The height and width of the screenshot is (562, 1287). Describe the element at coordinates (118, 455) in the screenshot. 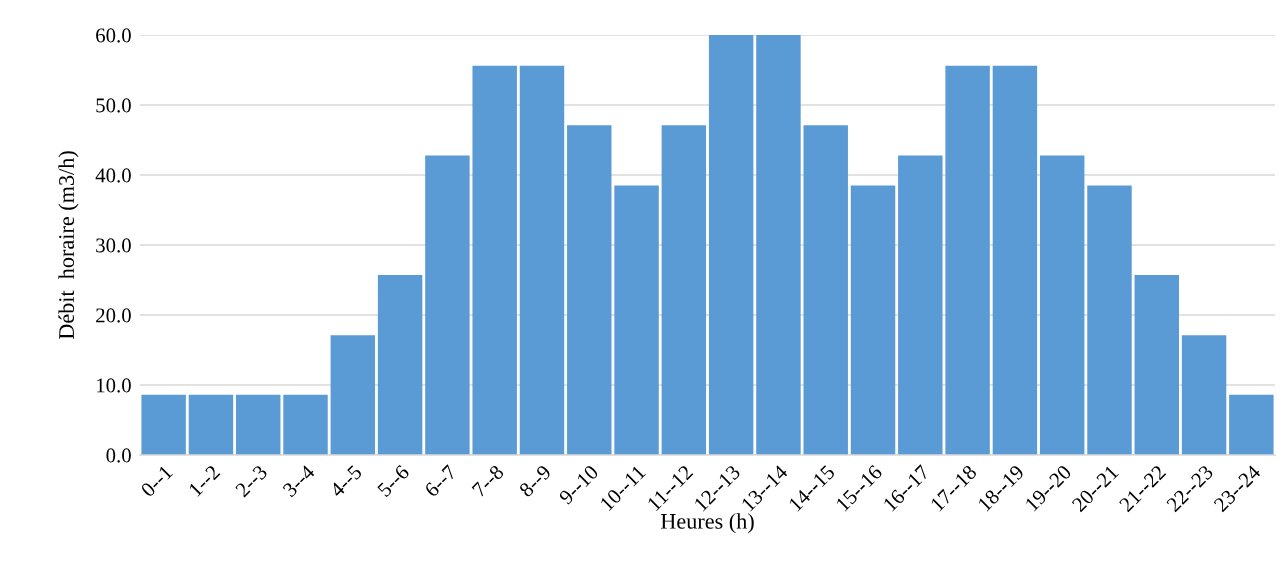

I see `y-tick-label: 0.0` at that location.